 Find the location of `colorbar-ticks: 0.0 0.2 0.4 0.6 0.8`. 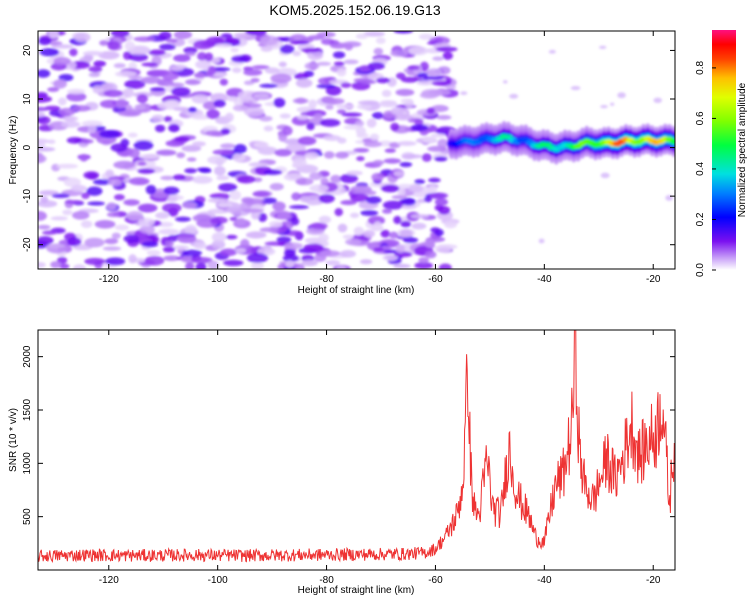

colorbar-ticks: 0.0 0.2 0.4 0.6 0.8 is located at coordinates (705, 169).